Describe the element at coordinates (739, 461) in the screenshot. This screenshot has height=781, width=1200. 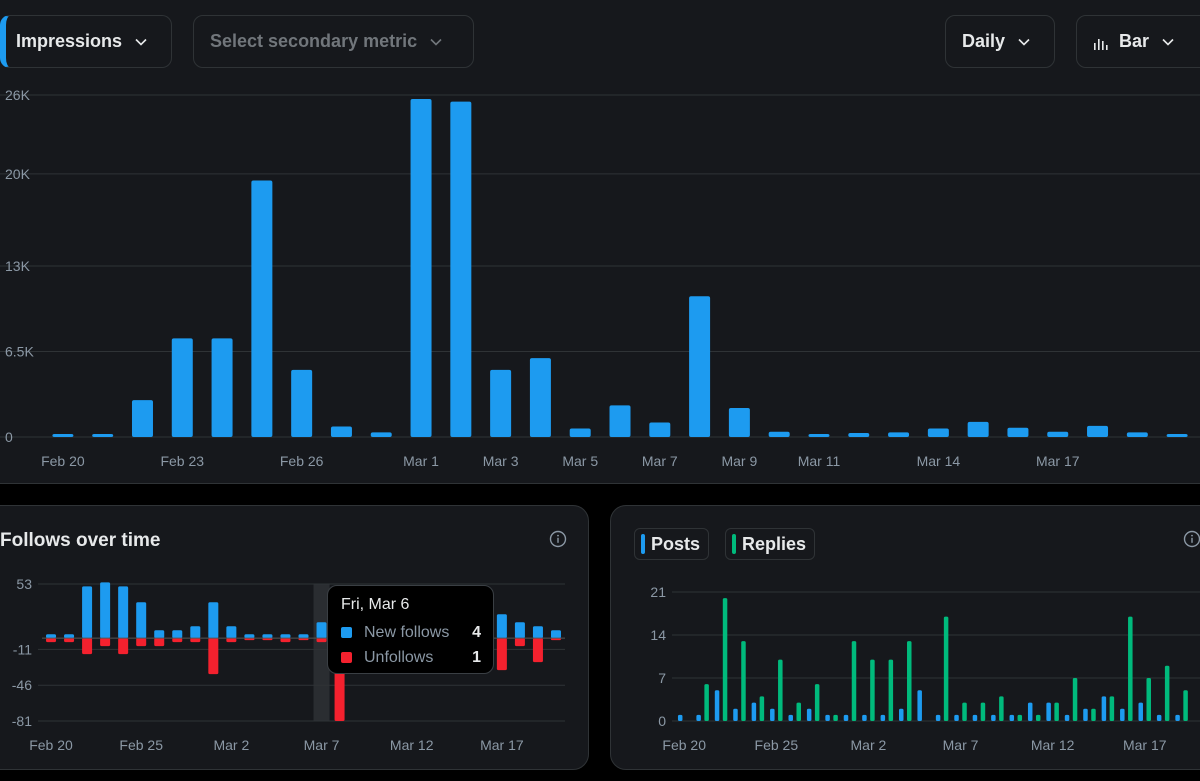
I see `x-tick-label: Mar 9` at that location.